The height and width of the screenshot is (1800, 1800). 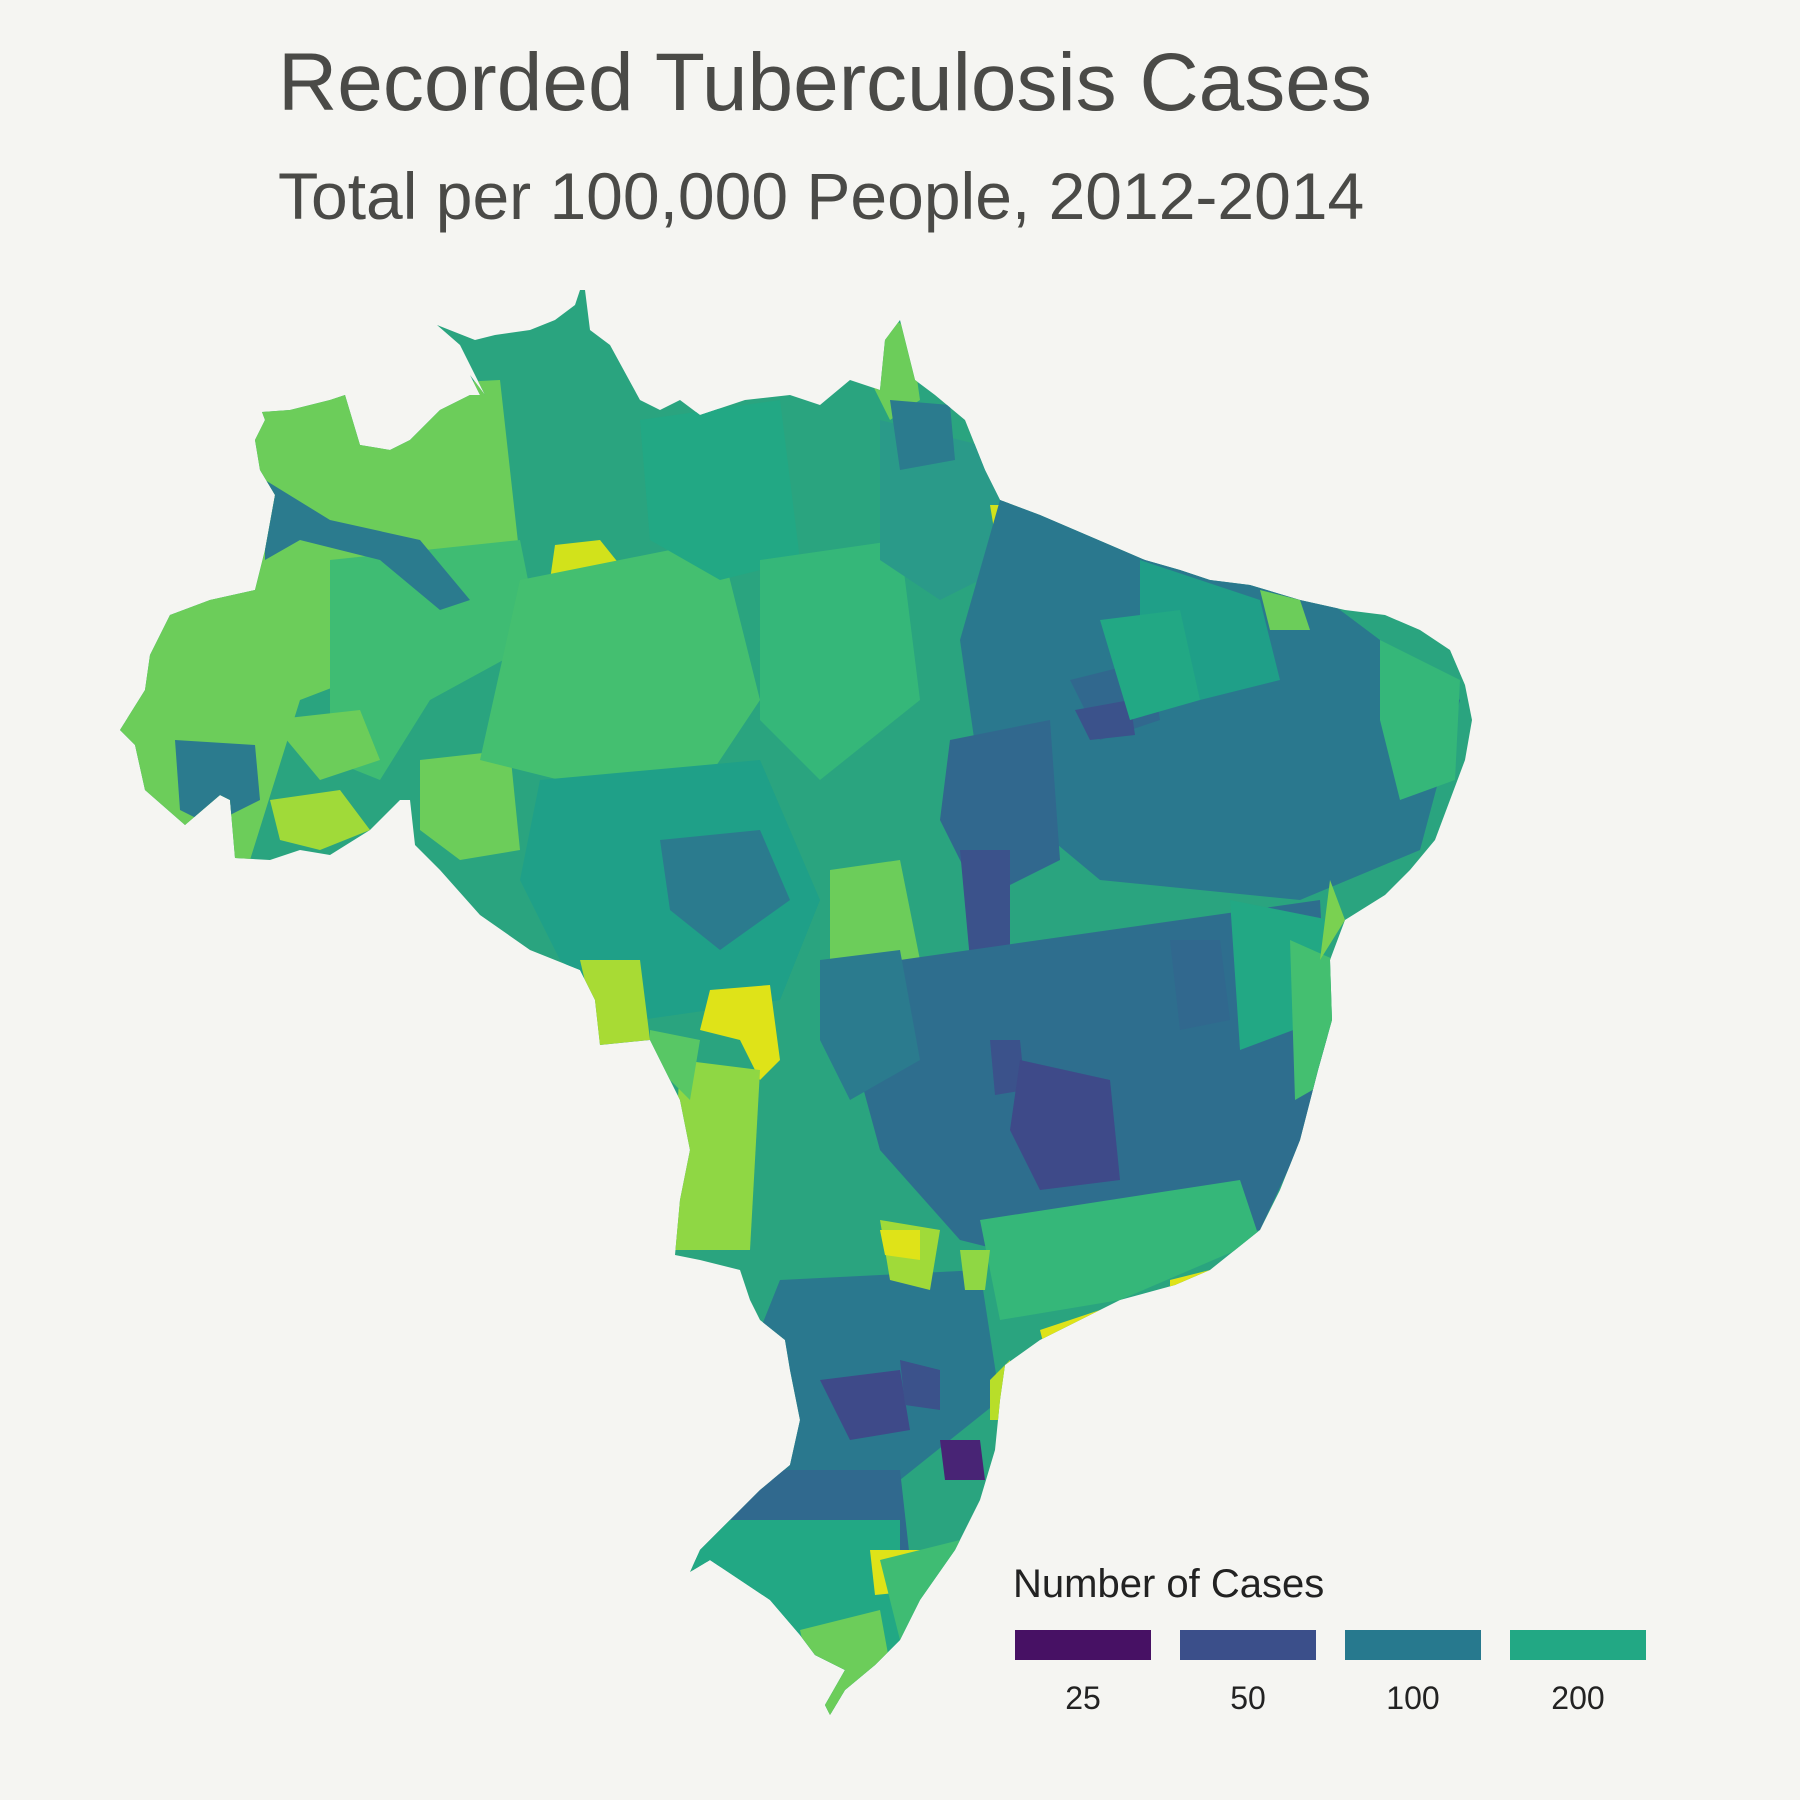 What do you see at coordinates (1083, 1698) in the screenshot?
I see `legend-label: 25` at bounding box center [1083, 1698].